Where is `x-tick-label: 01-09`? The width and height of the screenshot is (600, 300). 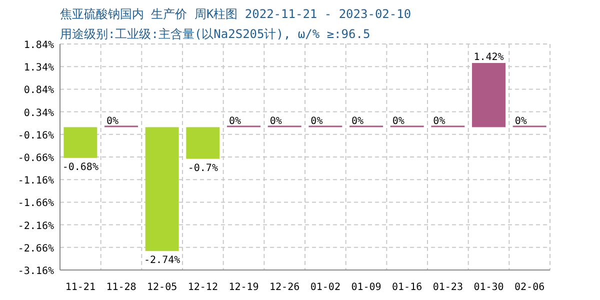
x-tick-label: 01-09 is located at coordinates (366, 287).